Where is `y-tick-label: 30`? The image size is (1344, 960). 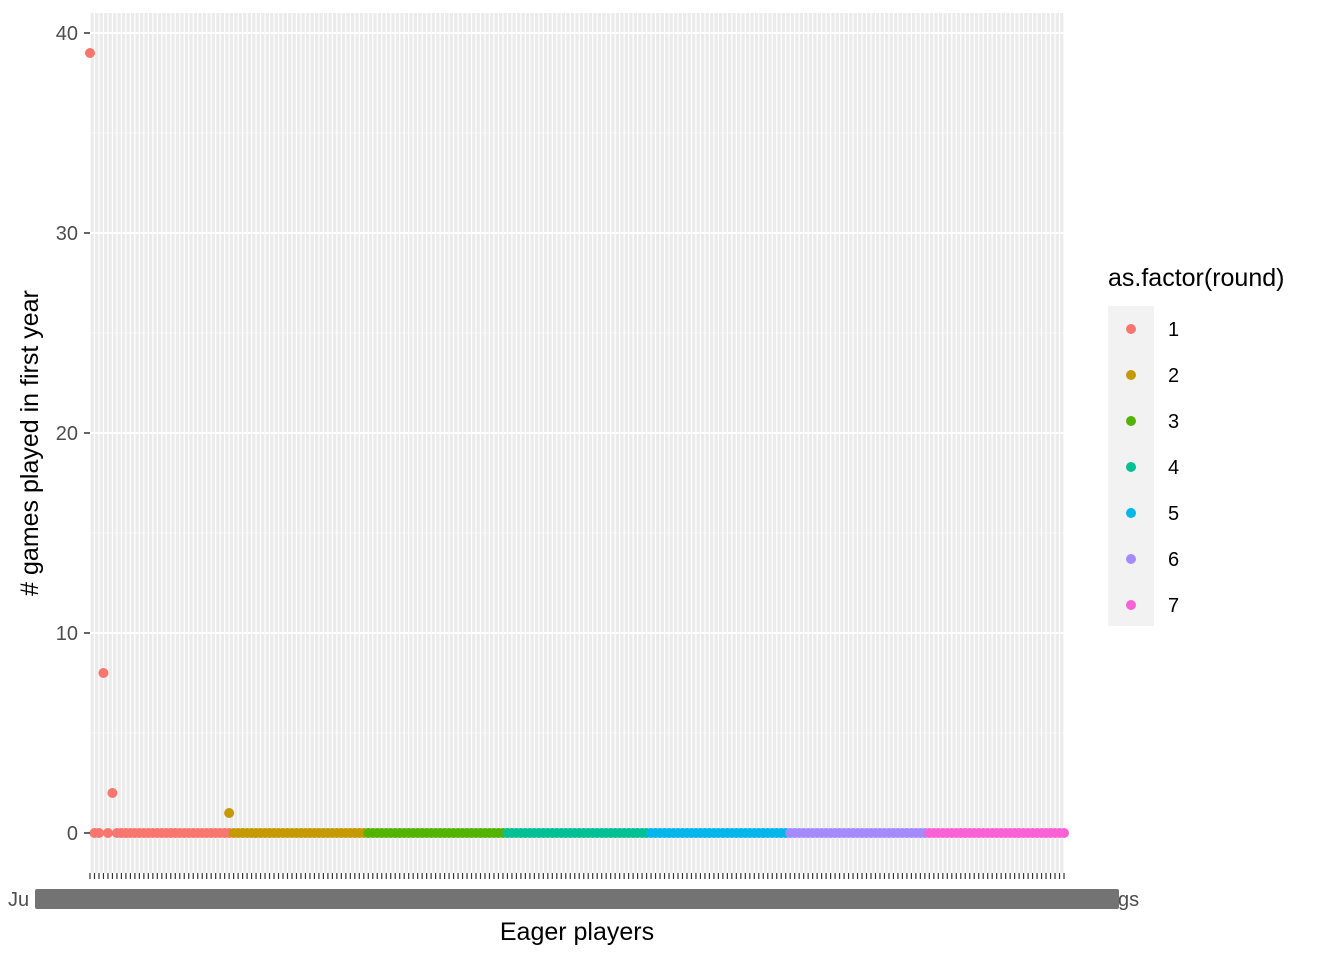
y-tick-label: 30 is located at coordinates (67, 234).